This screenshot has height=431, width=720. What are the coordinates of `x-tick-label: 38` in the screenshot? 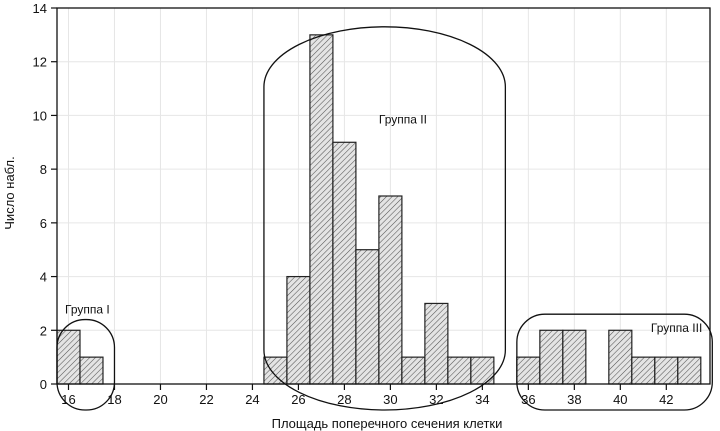 It's located at (574, 399).